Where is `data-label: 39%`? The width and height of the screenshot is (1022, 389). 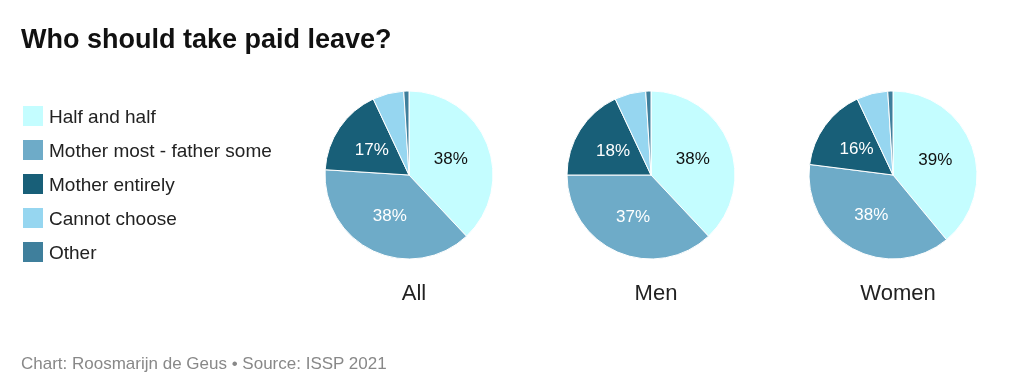
data-label: 39% is located at coordinates (935, 160).